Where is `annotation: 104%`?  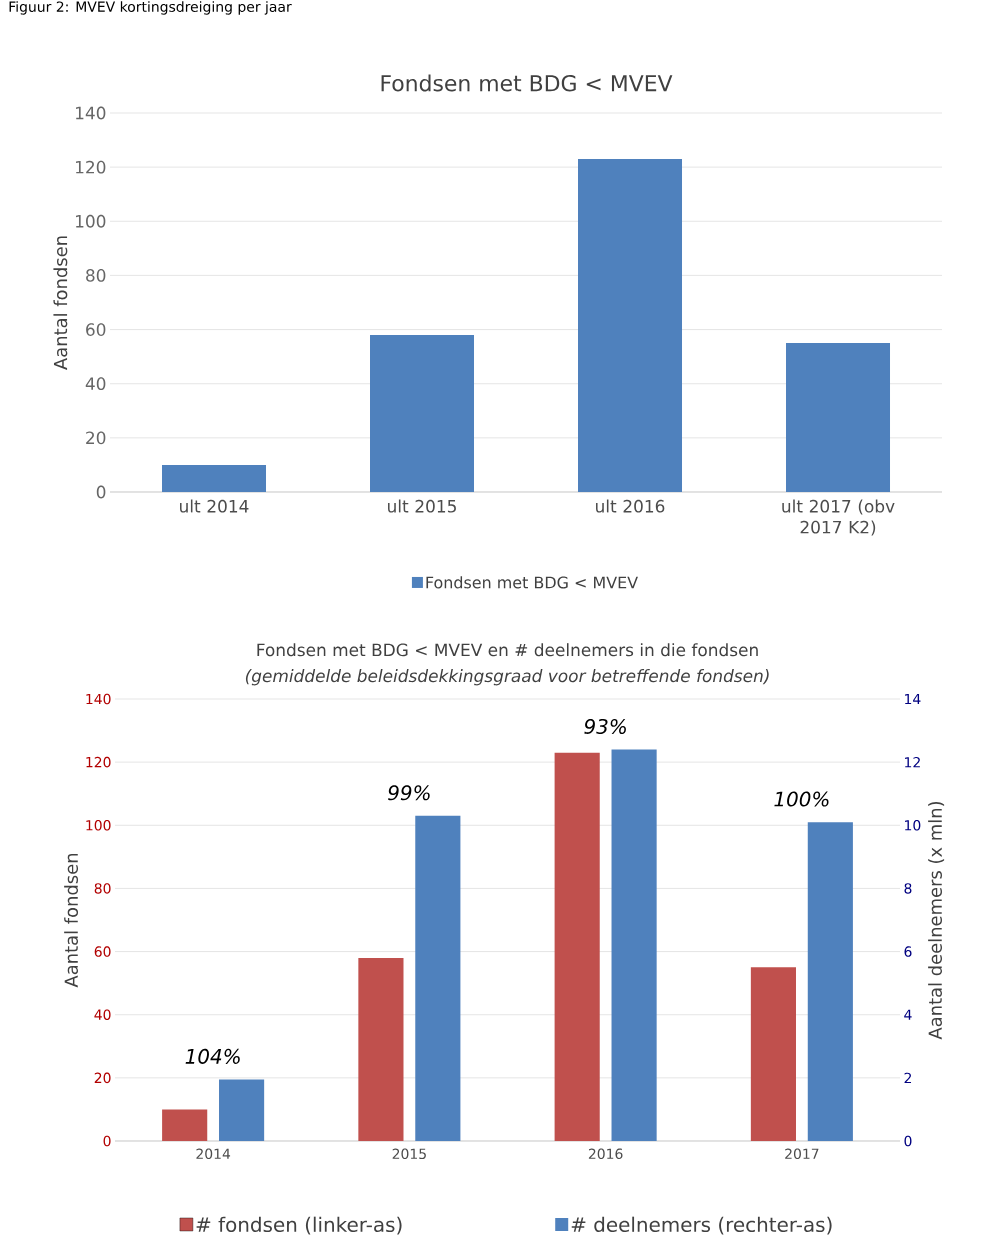
annotation: 104% is located at coordinates (212, 1056).